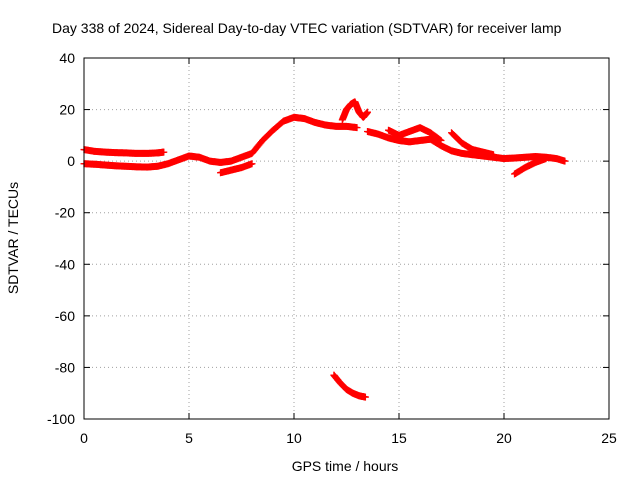  Describe the element at coordinates (67, 110) in the screenshot. I see `y-tick-label: 20` at that location.